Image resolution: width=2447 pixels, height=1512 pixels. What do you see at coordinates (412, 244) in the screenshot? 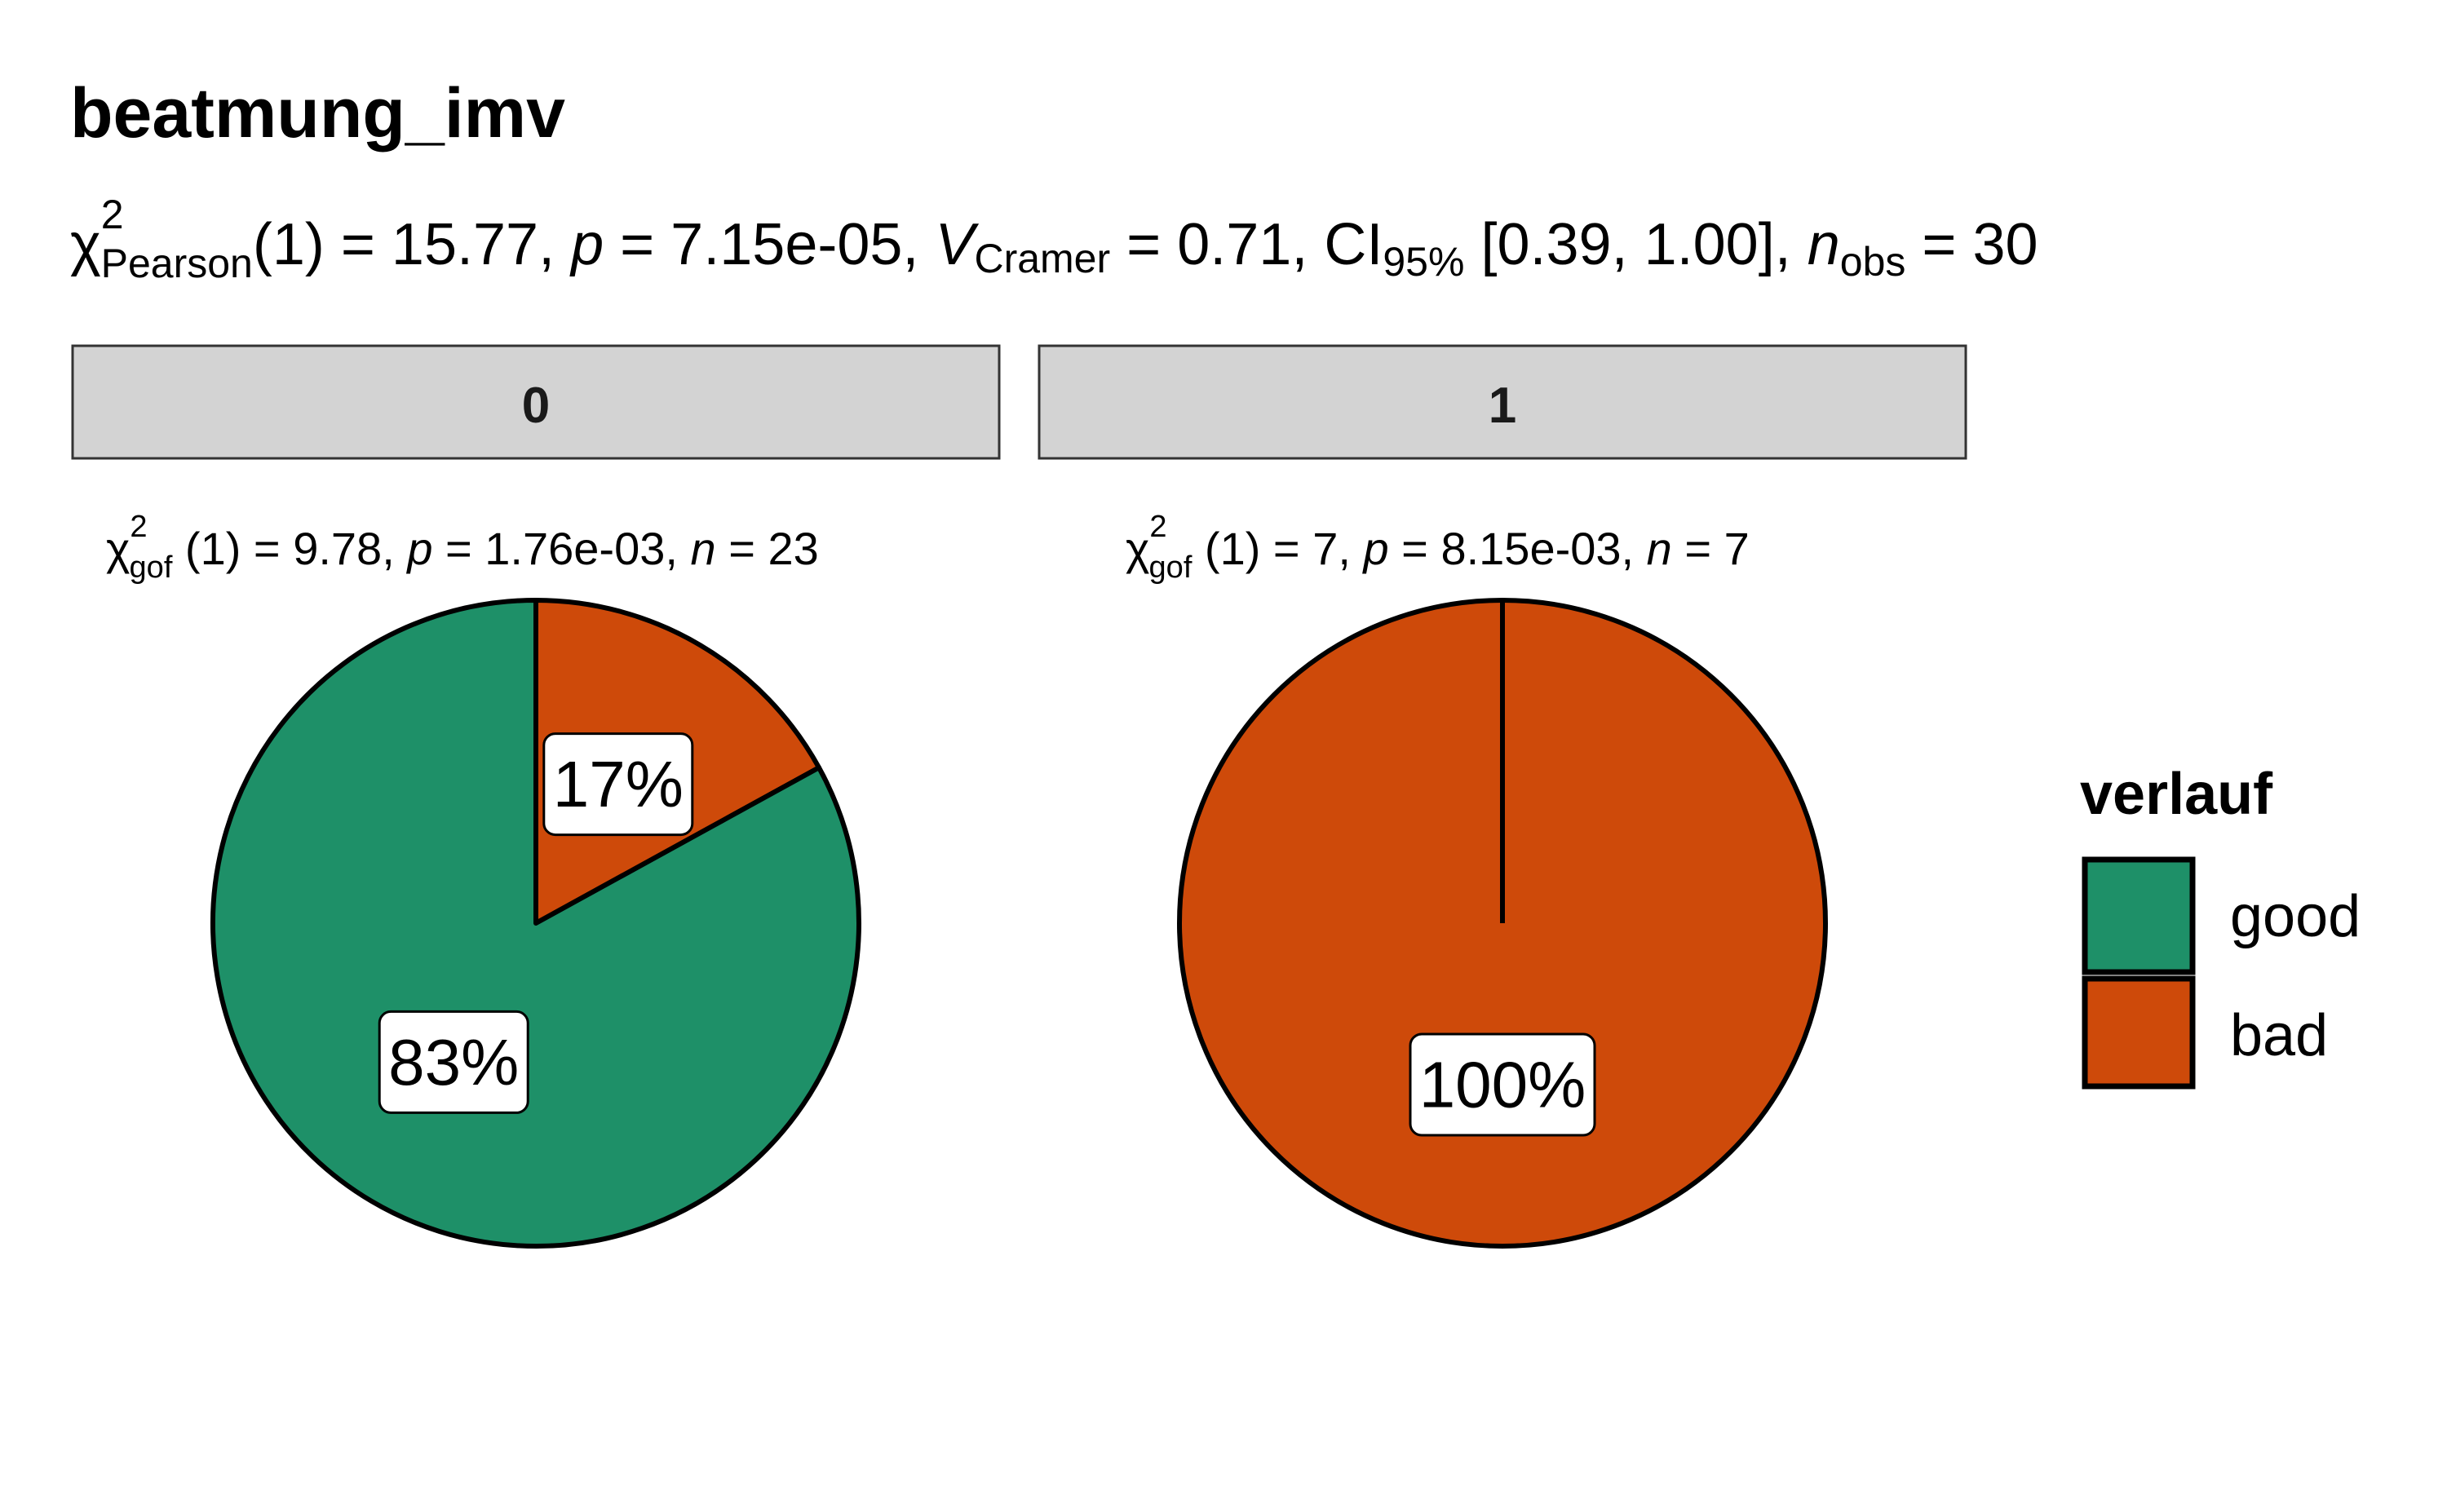
I see `subtitle-stat: (1) = 15.77,` at bounding box center [412, 244].